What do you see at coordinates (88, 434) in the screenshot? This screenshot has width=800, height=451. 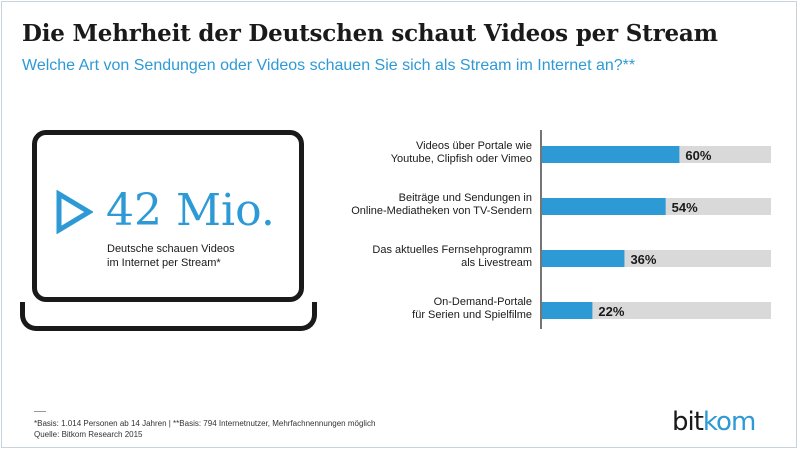 I see `footnote-source: Quelle: Bitkom Research 2015` at bounding box center [88, 434].